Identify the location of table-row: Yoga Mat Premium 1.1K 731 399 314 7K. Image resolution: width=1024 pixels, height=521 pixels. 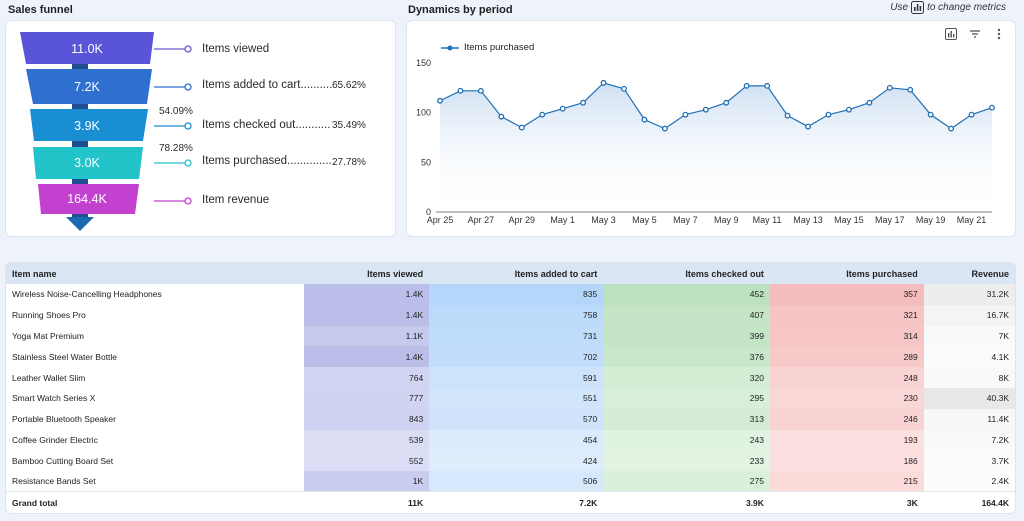
(510, 336).